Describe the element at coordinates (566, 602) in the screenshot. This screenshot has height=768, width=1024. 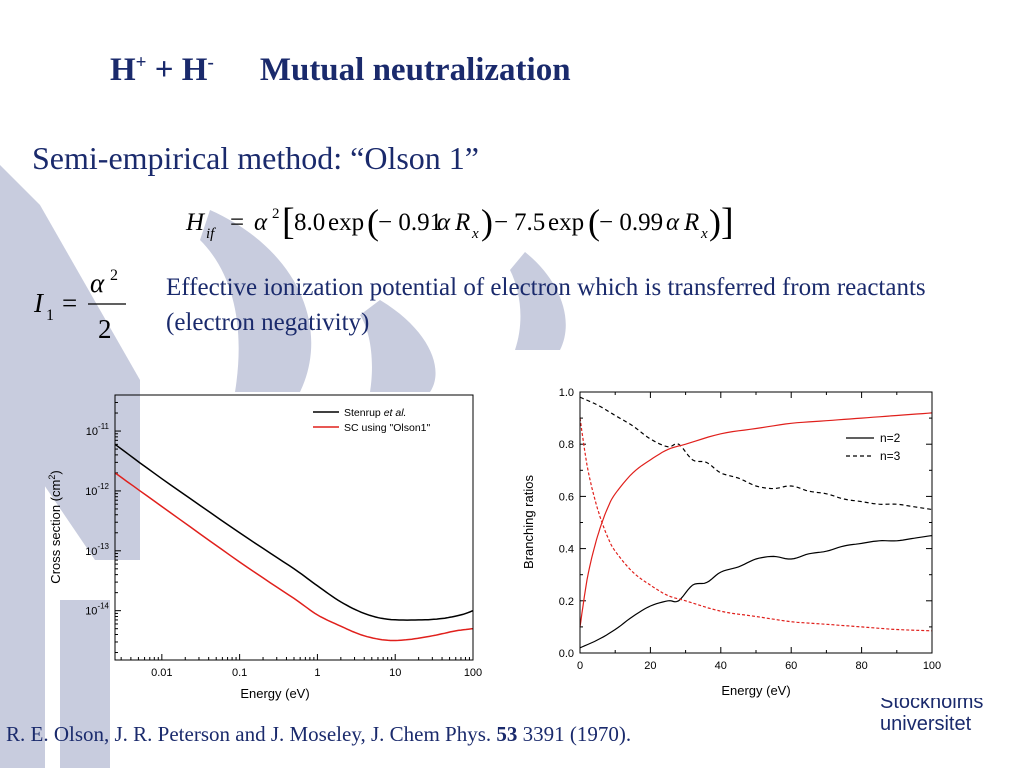
I see `y-tick-label: 0.2` at that location.